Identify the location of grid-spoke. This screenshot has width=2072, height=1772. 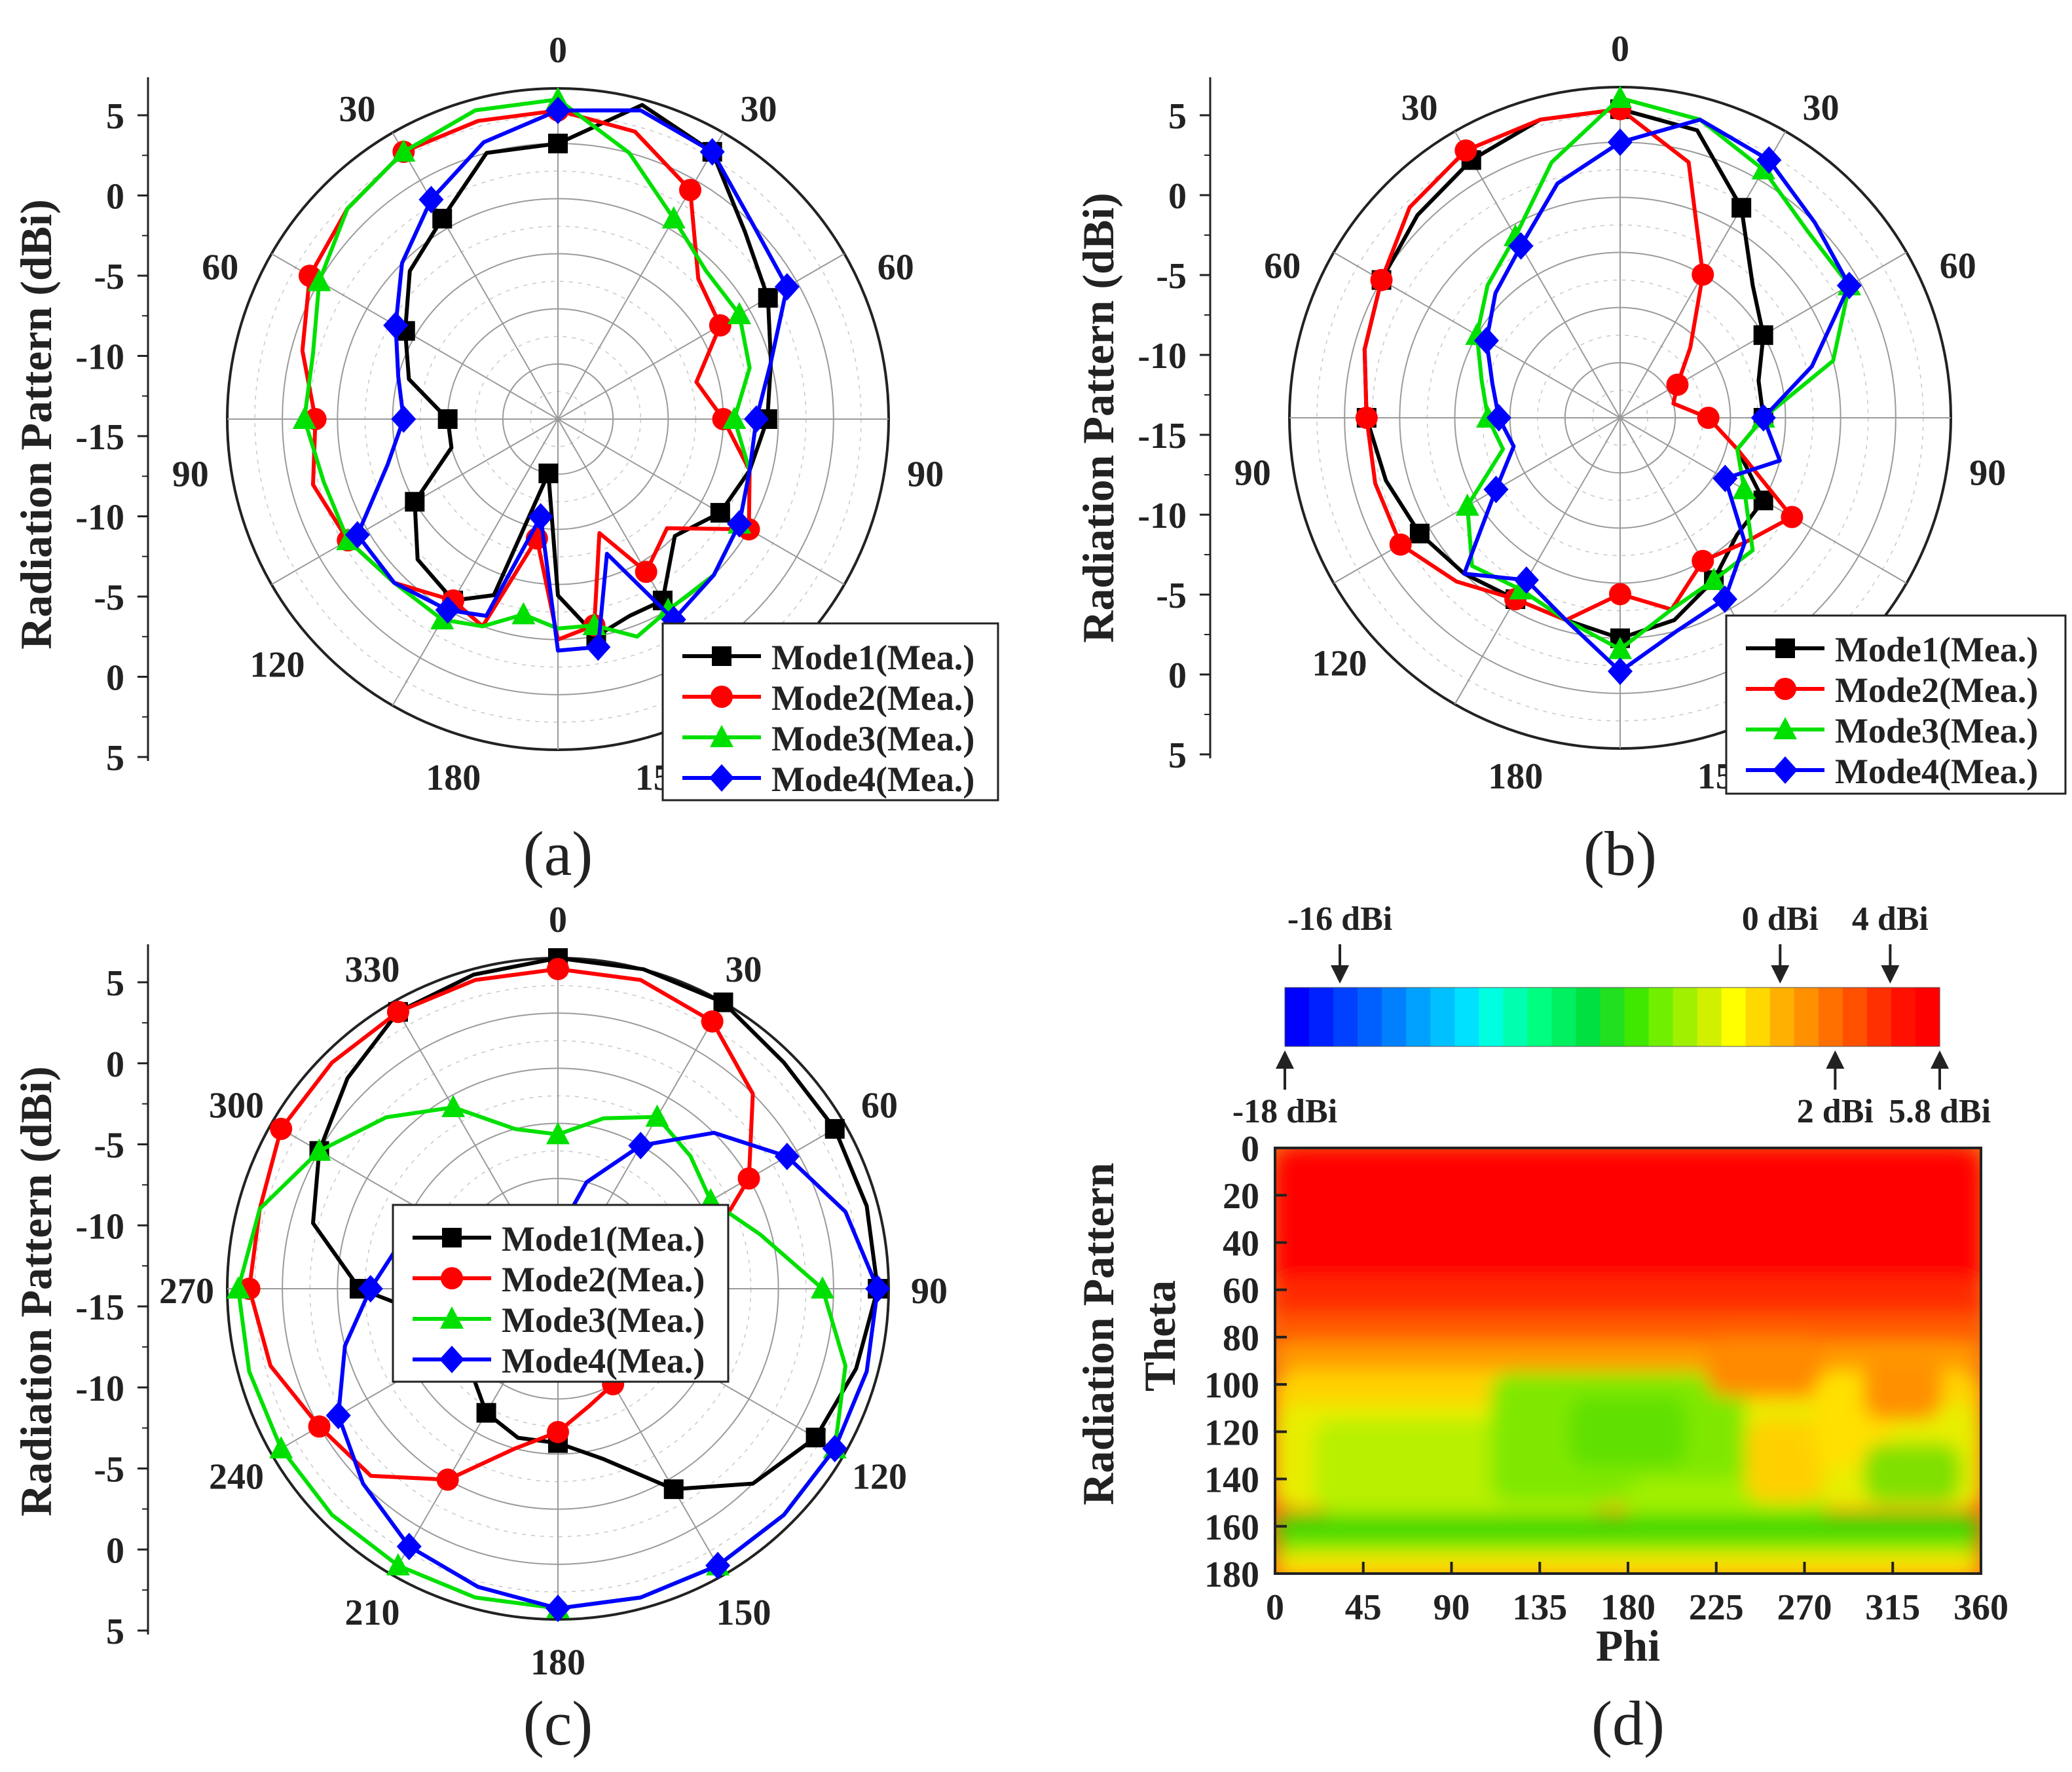
(1538, 561).